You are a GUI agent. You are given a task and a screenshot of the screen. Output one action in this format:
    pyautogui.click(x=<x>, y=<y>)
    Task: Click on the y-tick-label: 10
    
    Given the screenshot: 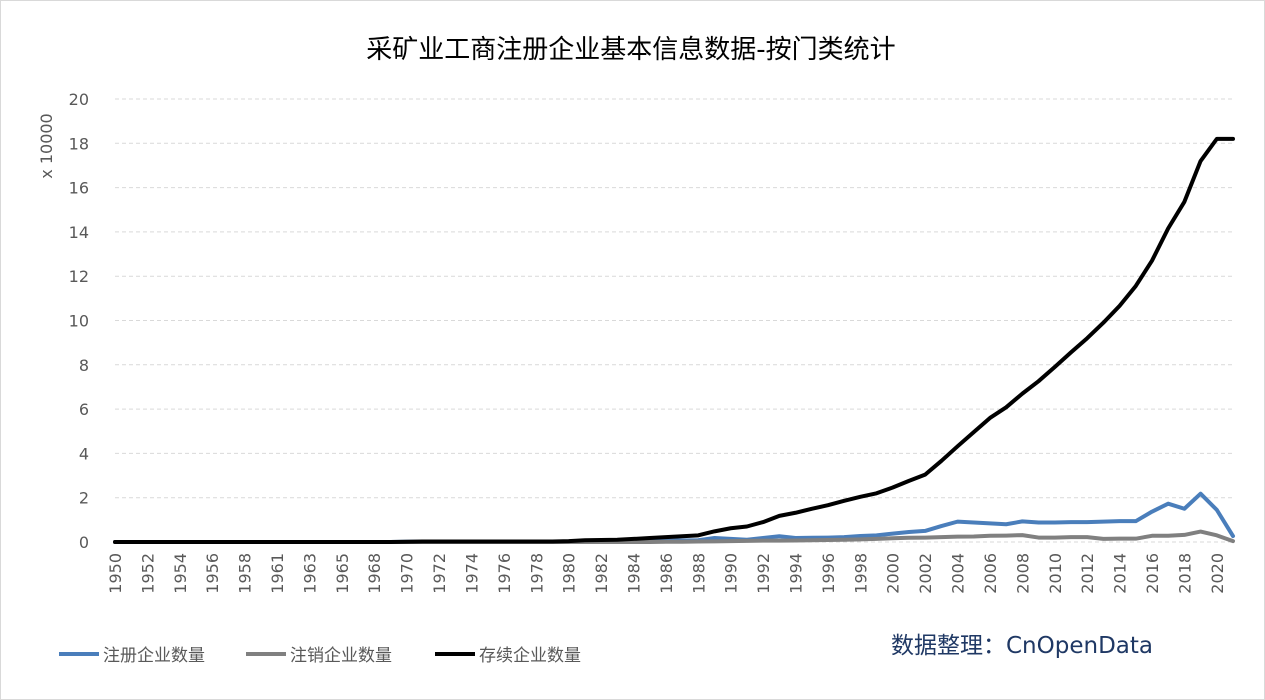 What is the action you would take?
    pyautogui.click(x=79, y=321)
    